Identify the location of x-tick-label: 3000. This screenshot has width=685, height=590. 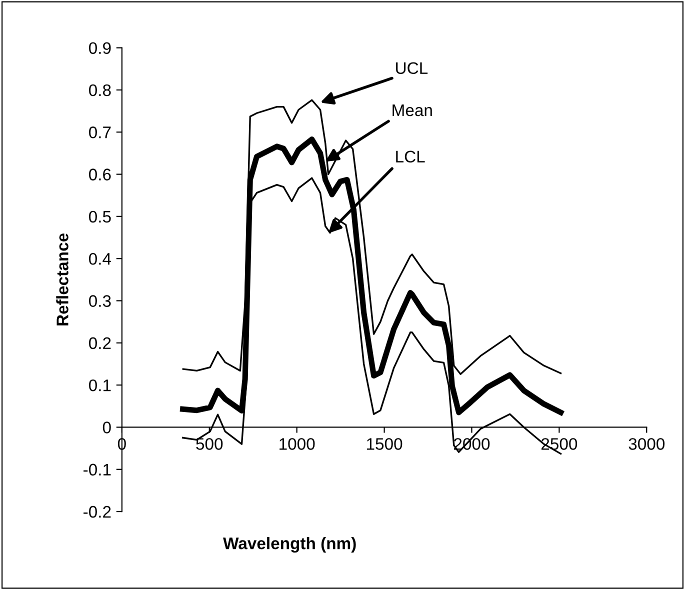
(646, 444).